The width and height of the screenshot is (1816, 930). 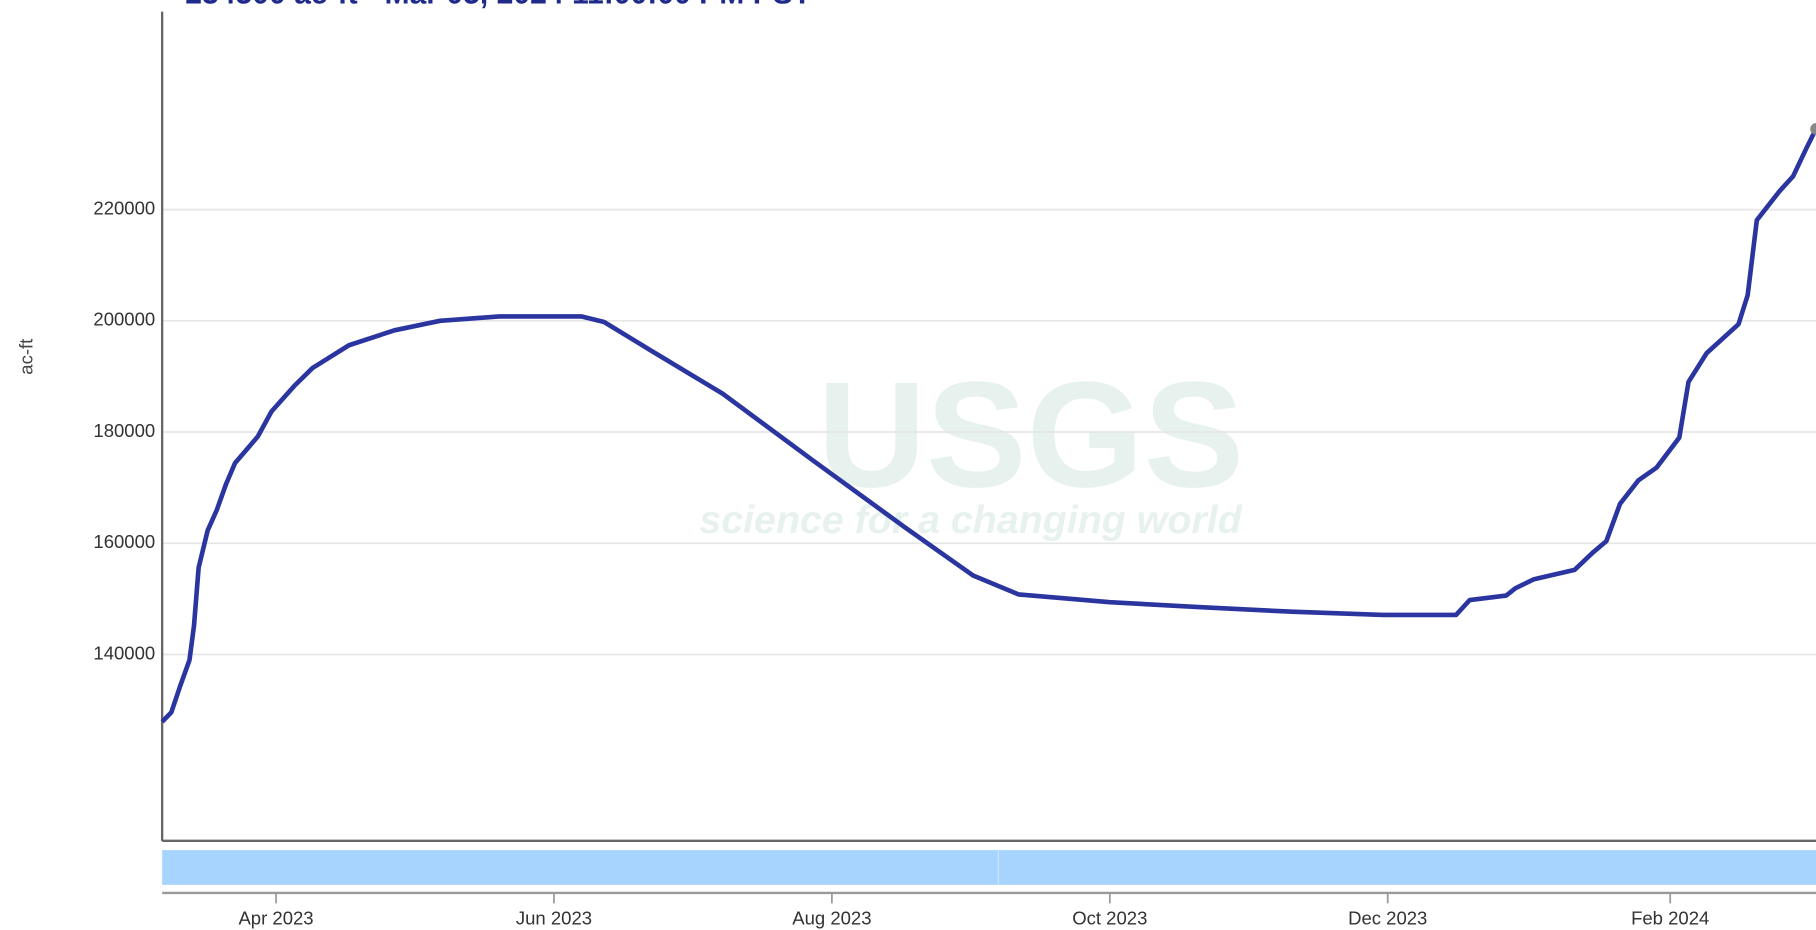 I want to click on y-tick-label: 180000, so click(x=124, y=430).